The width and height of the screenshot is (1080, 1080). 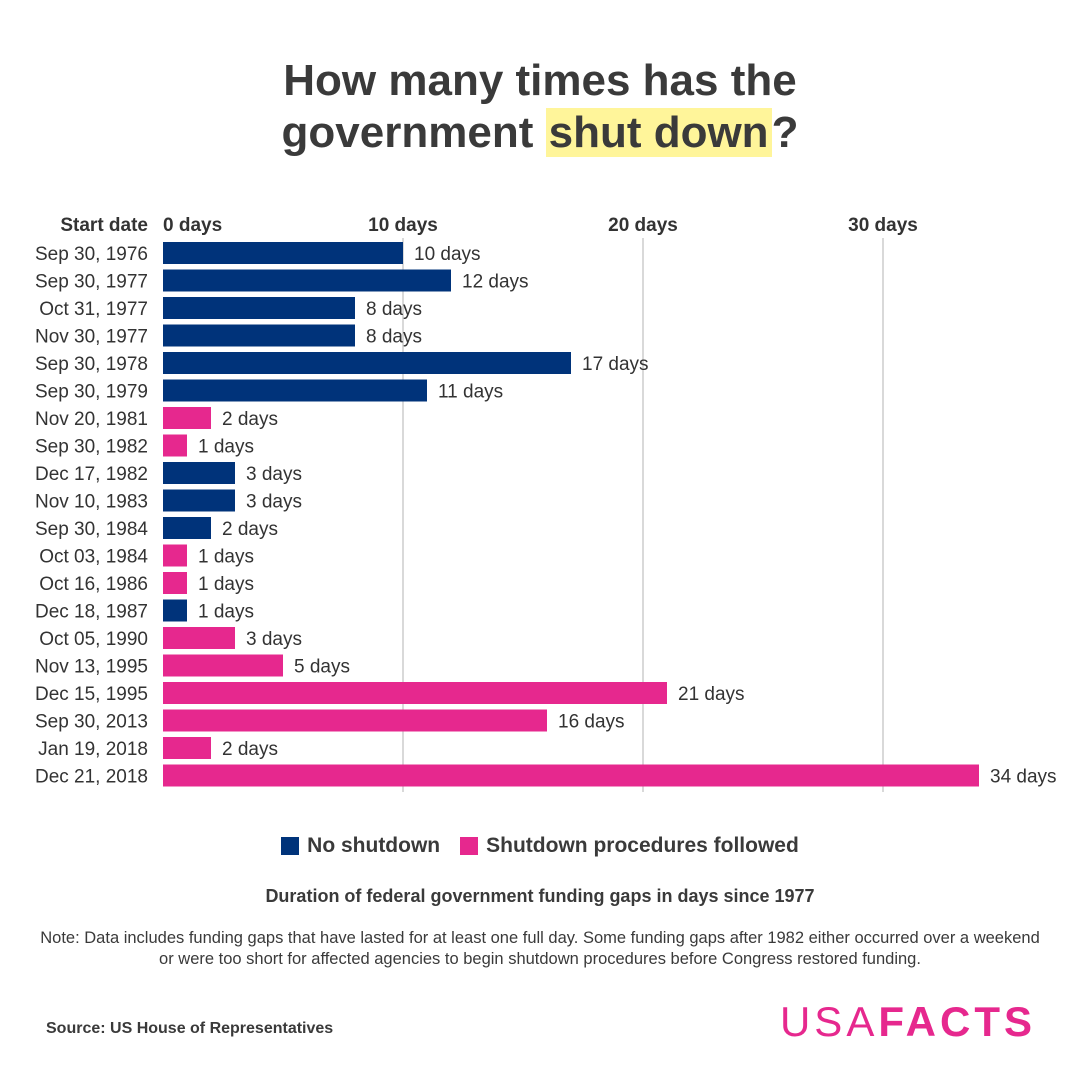 I want to click on category-label: Sep 30, 1977, so click(x=91, y=282).